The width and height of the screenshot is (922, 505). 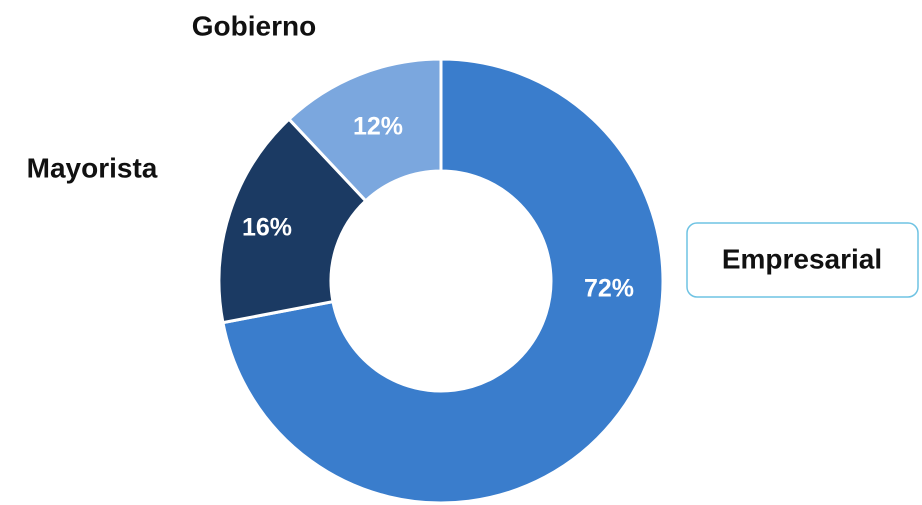 What do you see at coordinates (378, 127) in the screenshot?
I see `value-label: 12%` at bounding box center [378, 127].